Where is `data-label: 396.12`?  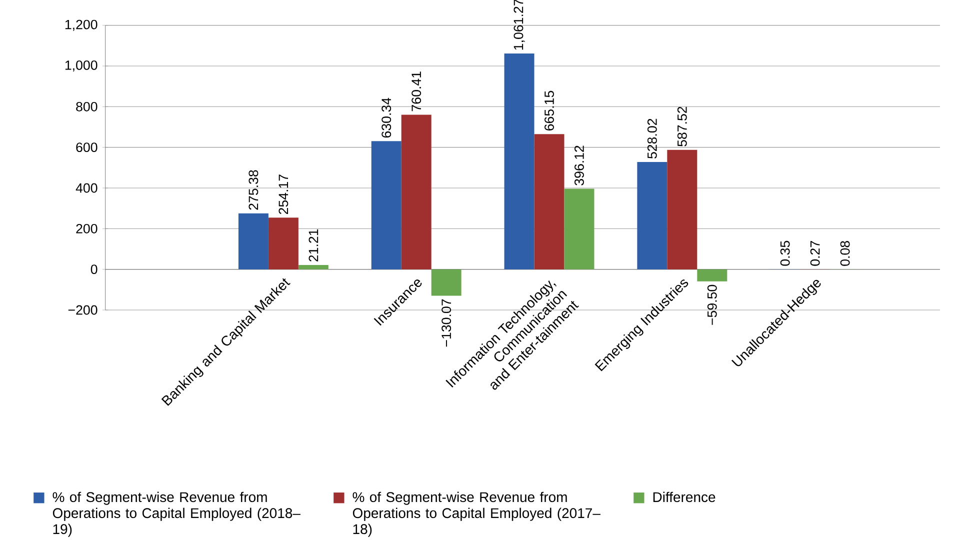
data-label: 396.12 is located at coordinates (579, 166).